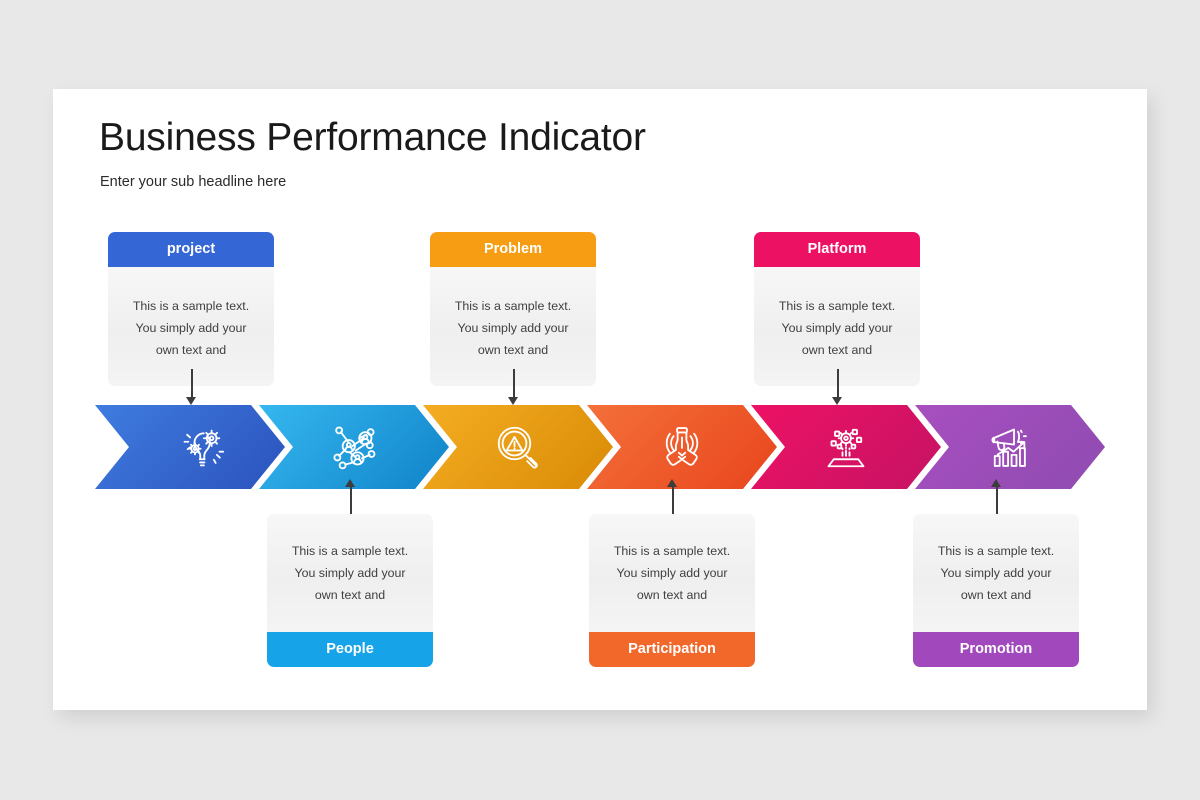 This screenshot has height=800, width=1200. What do you see at coordinates (513, 387) in the screenshot?
I see `connector-arrow-down-problem` at bounding box center [513, 387].